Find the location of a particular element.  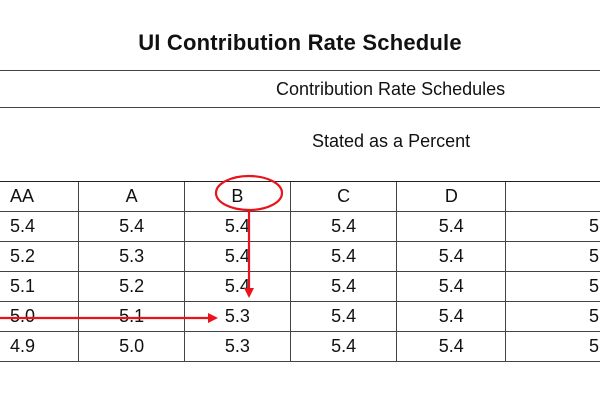

column-header-b: B is located at coordinates (237, 196).